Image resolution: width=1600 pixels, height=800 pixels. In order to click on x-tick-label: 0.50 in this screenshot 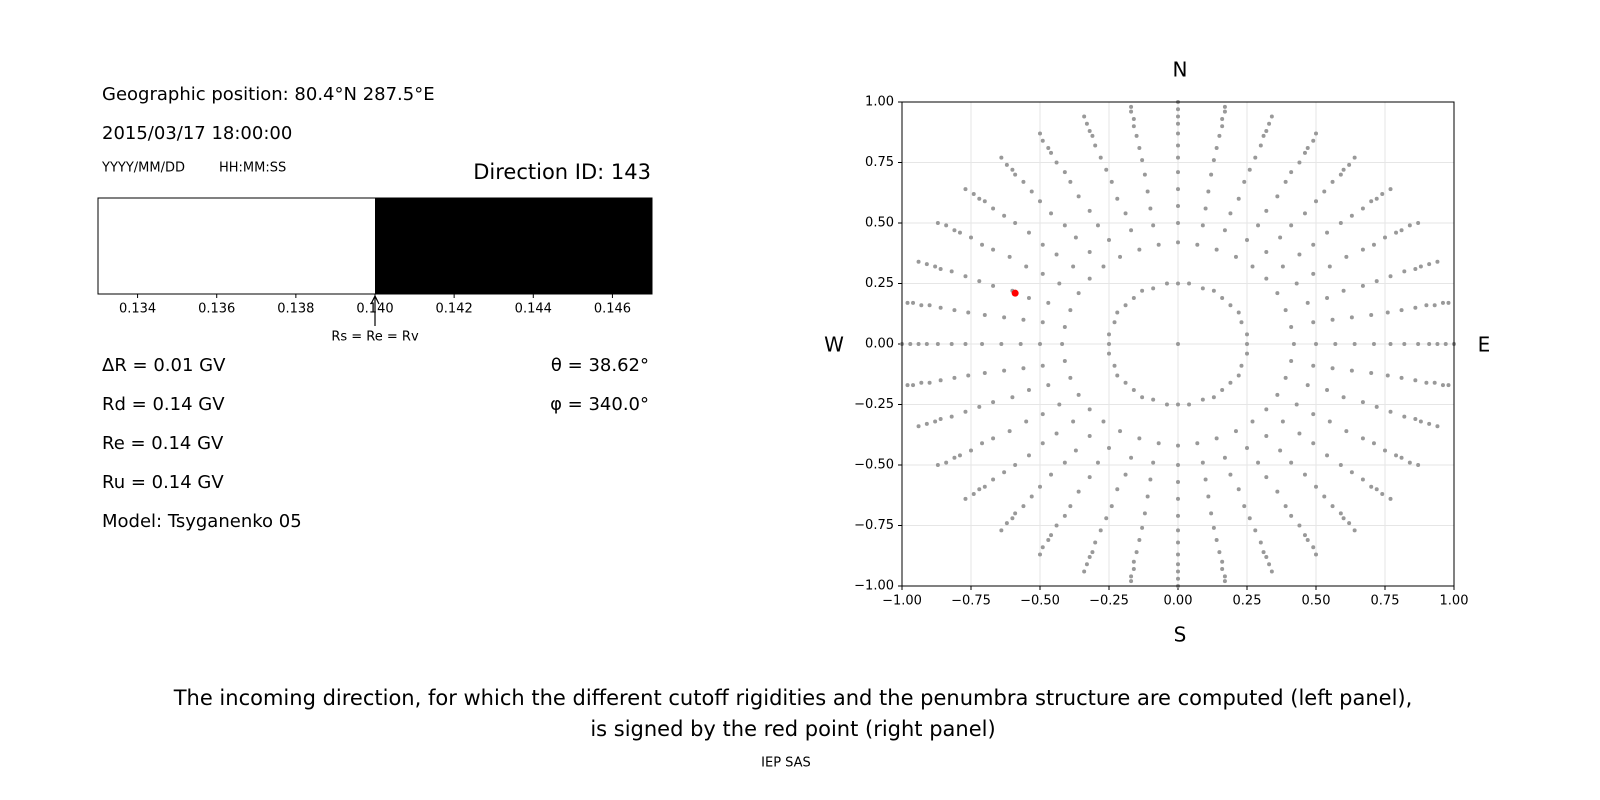, I will do `click(1316, 601)`.